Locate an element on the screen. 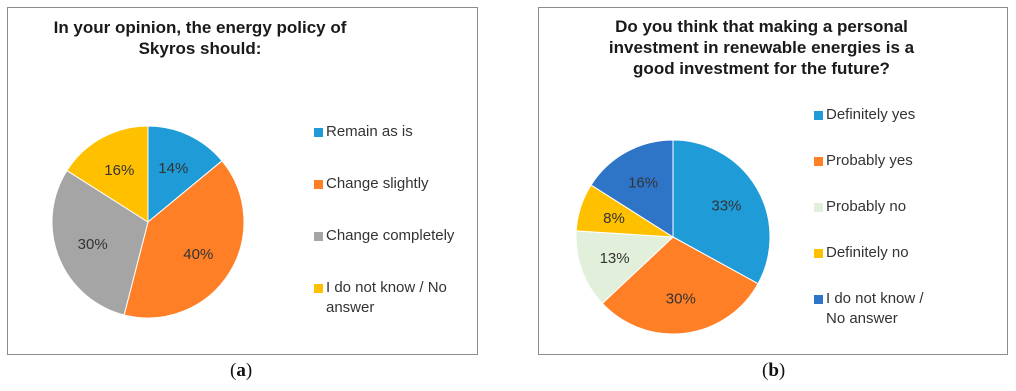 The image size is (1016, 391). pie-slice-b-probably-no is located at coordinates (625, 267).